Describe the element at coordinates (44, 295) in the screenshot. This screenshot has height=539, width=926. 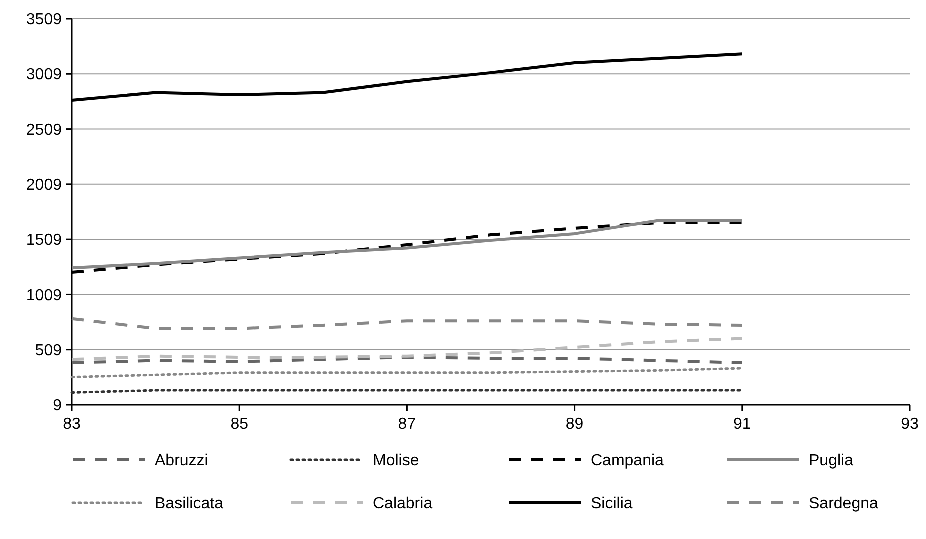
I see `y-tick-label: 1009` at that location.